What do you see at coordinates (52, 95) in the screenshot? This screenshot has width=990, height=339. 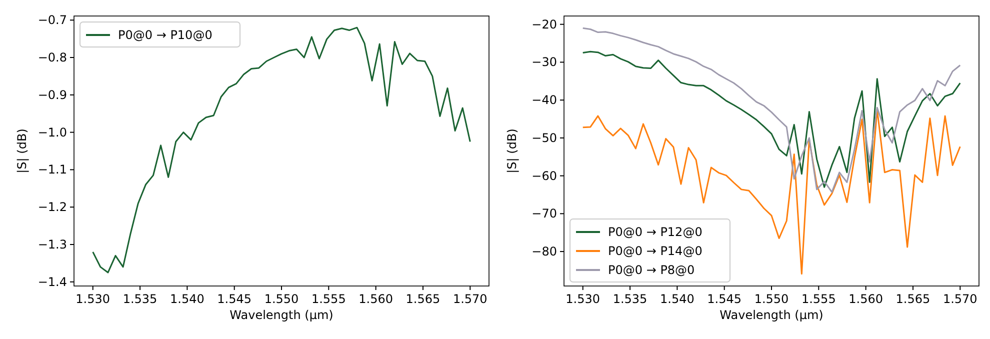 I see `y-tick-label: −0.9` at bounding box center [52, 95].